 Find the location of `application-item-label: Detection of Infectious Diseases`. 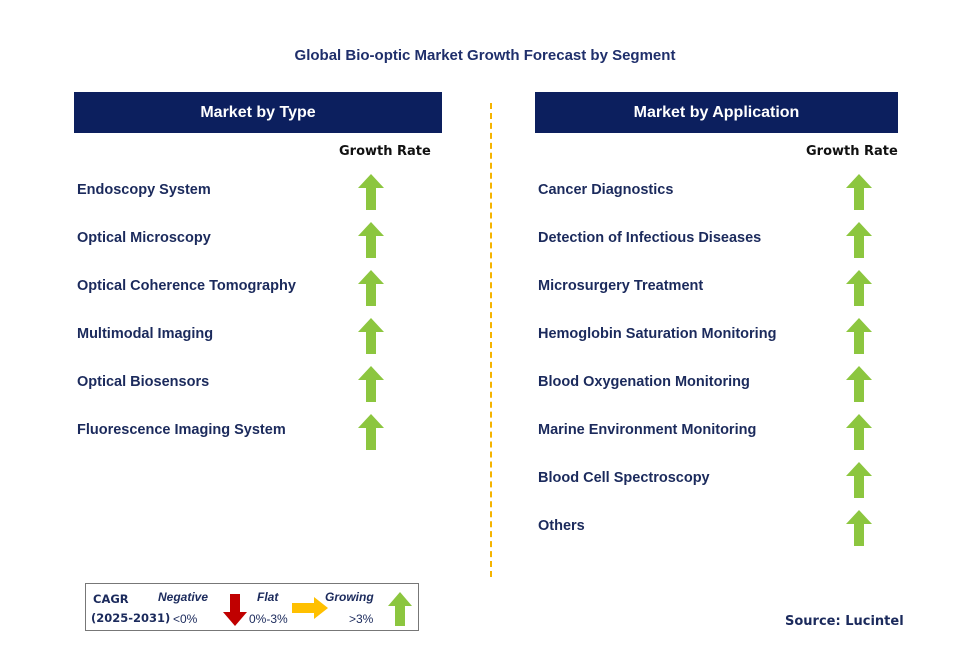

application-item-label: Detection of Infectious Diseases is located at coordinates (650, 238).